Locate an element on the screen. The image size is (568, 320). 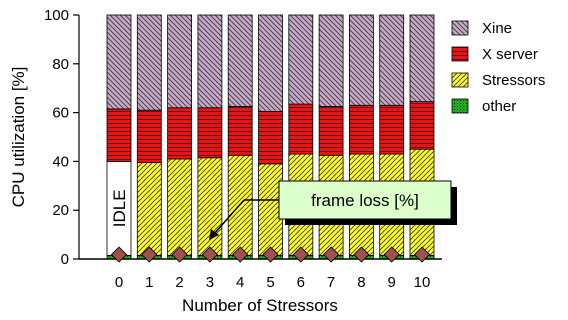
y-tick-label: 60 is located at coordinates (60, 113).